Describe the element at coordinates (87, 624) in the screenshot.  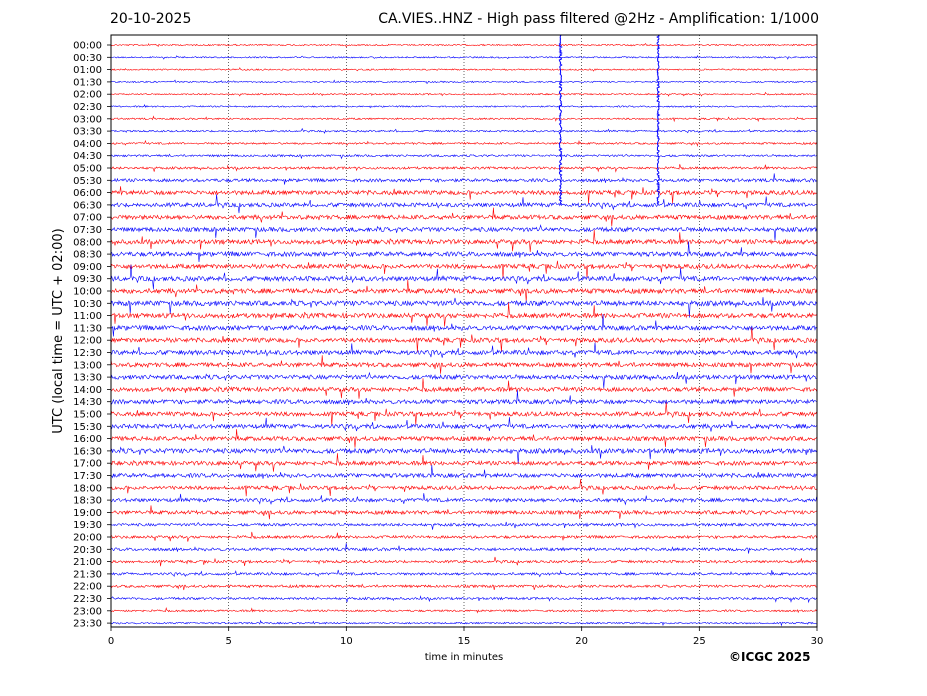
I see `row-label: 23:30` at that location.